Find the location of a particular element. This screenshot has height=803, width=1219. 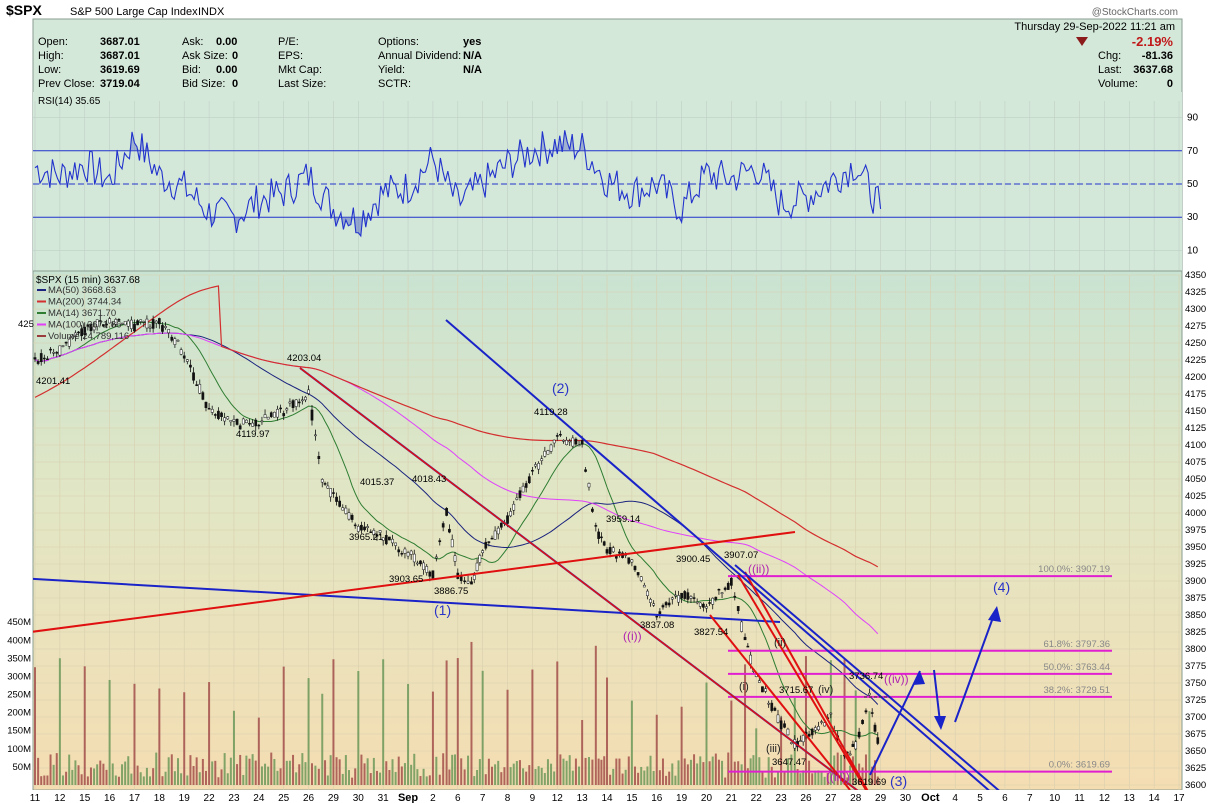

wave-label: (iii) is located at coordinates (773, 749).